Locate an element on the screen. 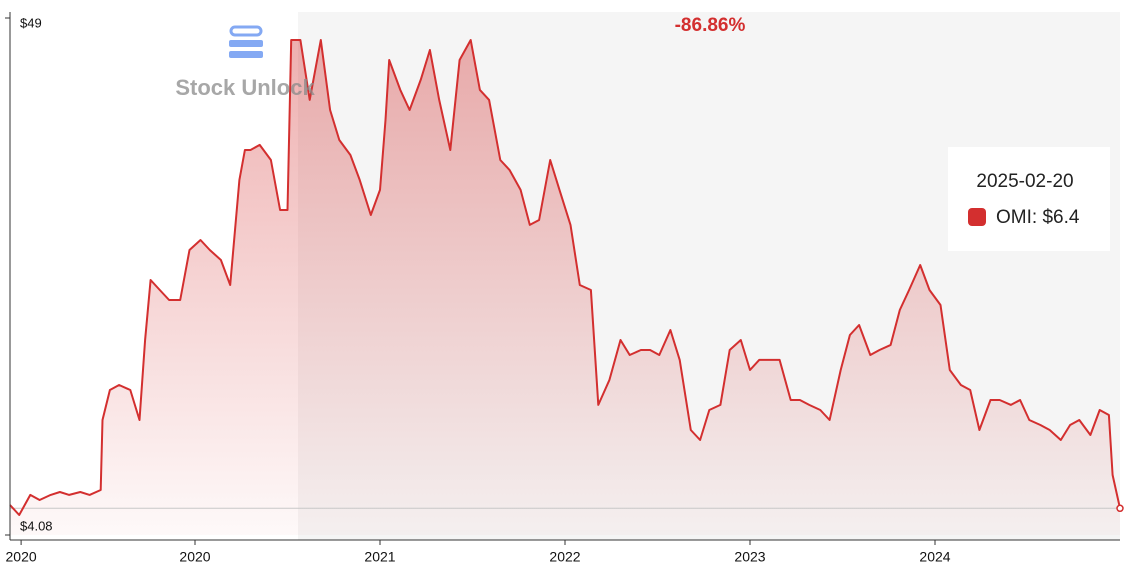 Image resolution: width=1125 pixels, height=578 pixels. x-tick-label: 2024 is located at coordinates (934, 557).